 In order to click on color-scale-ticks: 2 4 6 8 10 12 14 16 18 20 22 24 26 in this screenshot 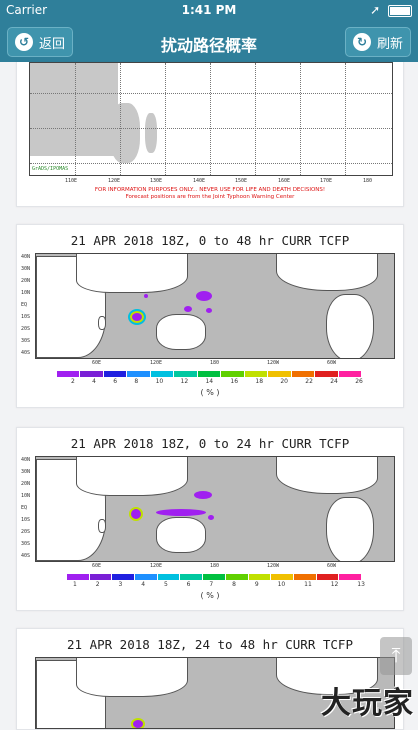, I will do `click(217, 381)`.